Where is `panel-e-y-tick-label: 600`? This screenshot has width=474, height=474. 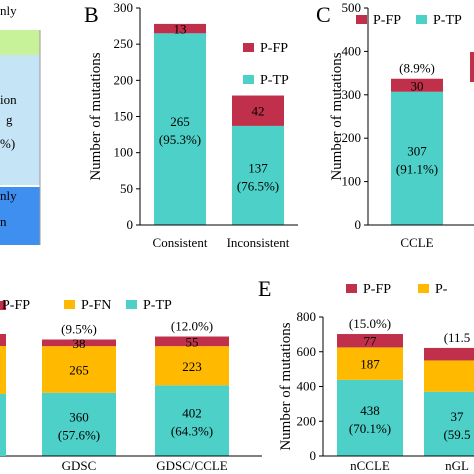 panel-e-y-tick-label: 600 is located at coordinates (307, 351).